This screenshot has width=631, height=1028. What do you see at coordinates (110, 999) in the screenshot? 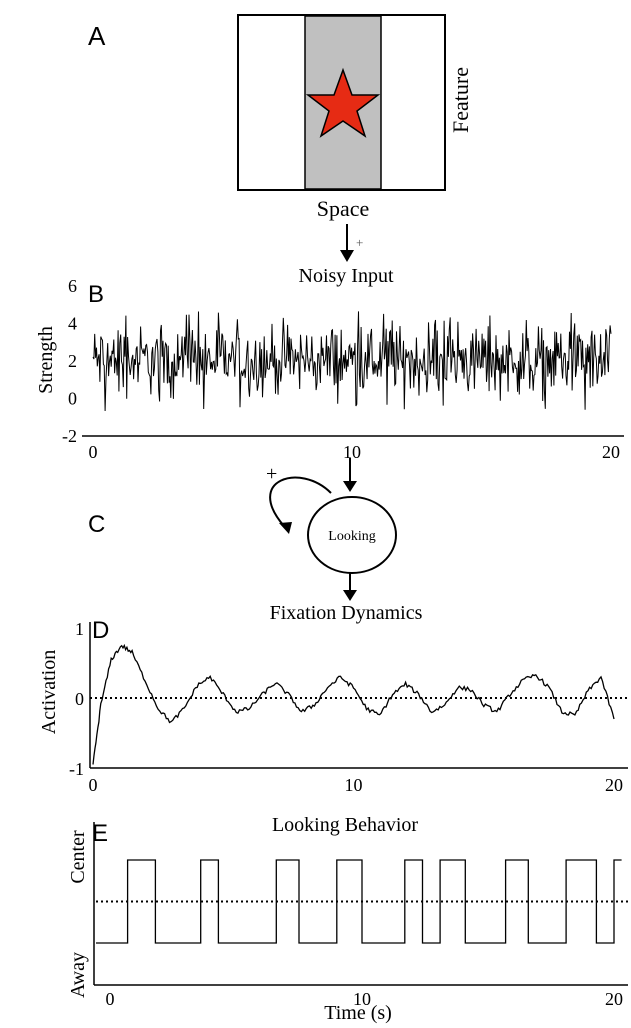
I see `panel-e-x-tick: 0` at bounding box center [110, 999].